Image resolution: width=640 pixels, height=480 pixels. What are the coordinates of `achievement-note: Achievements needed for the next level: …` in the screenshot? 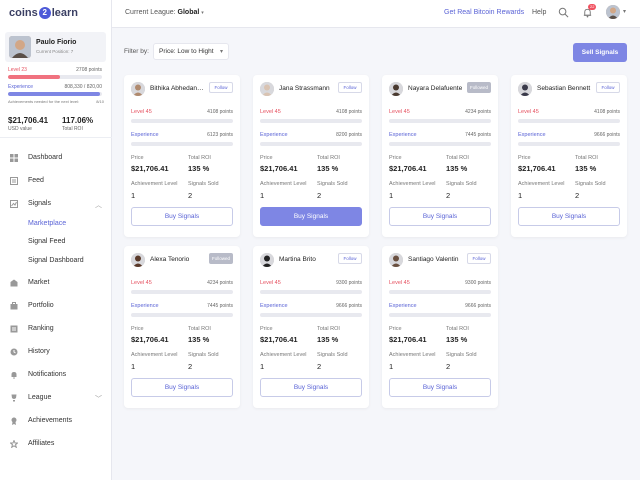 It's located at (56, 101).